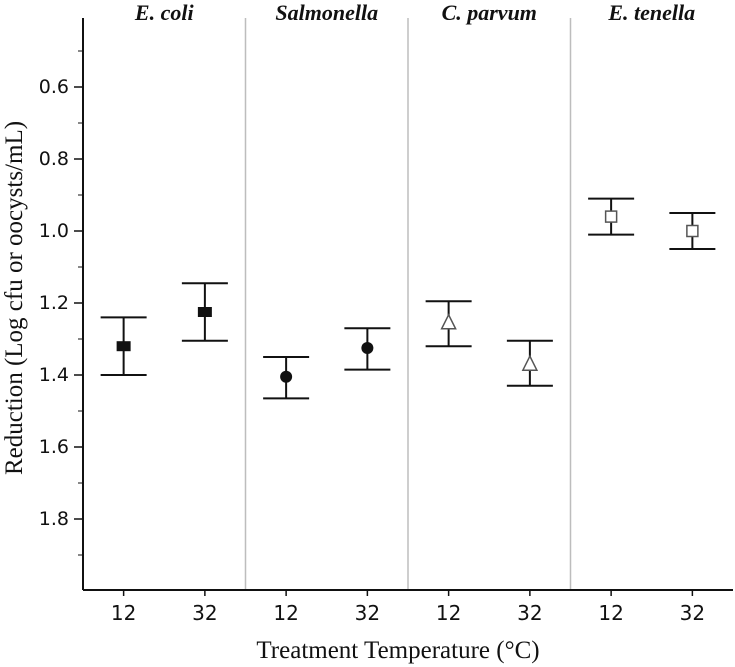 This screenshot has width=735, height=667. What do you see at coordinates (414, 12) in the screenshot?
I see `panel-titles: E. coli Salmonella C. parvum E. tenella` at bounding box center [414, 12].